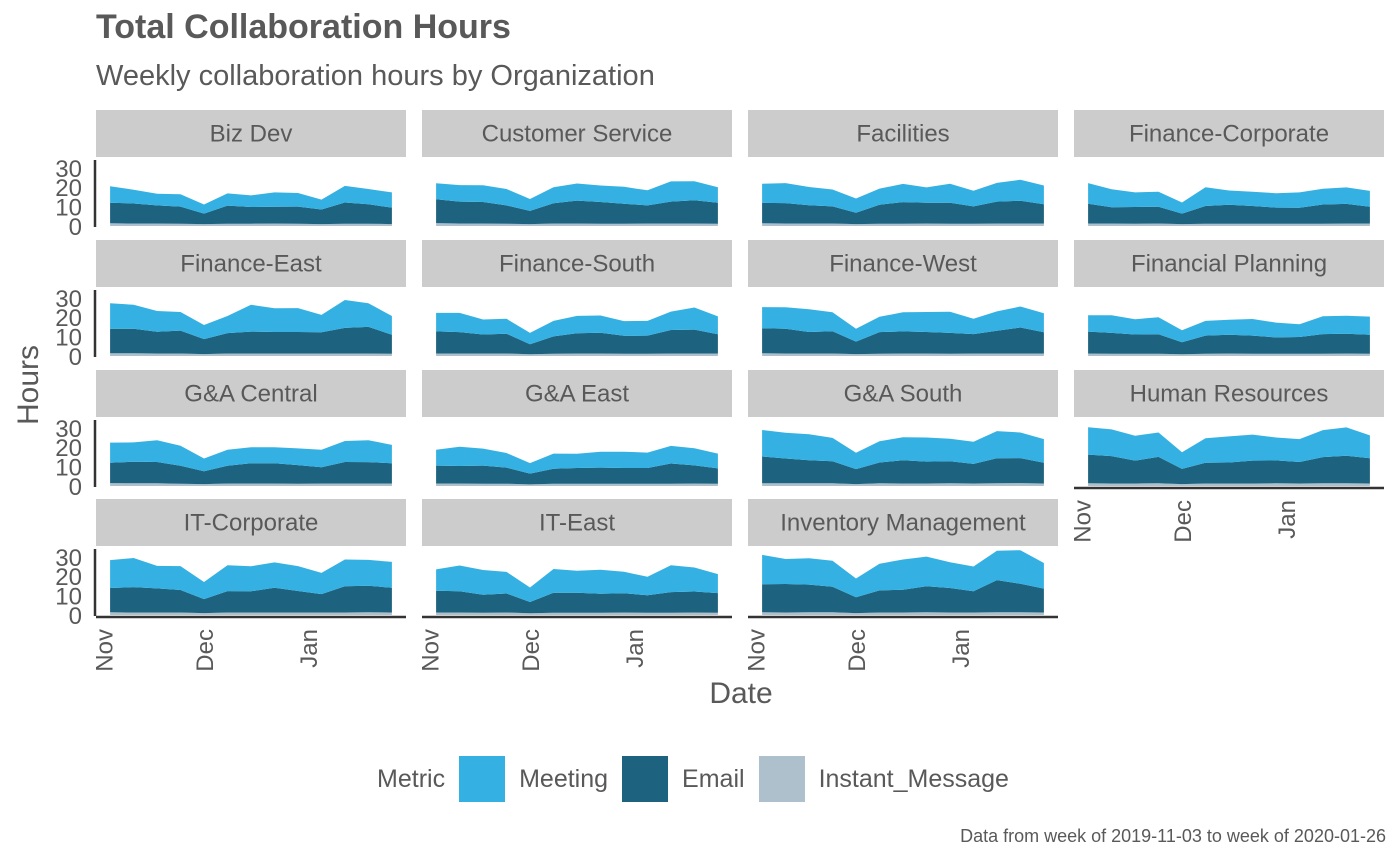 Image resolution: width=1400 pixels, height=866 pixels. What do you see at coordinates (1229, 198) in the screenshot?
I see `area-finance-corporate-meeting` at bounding box center [1229, 198].